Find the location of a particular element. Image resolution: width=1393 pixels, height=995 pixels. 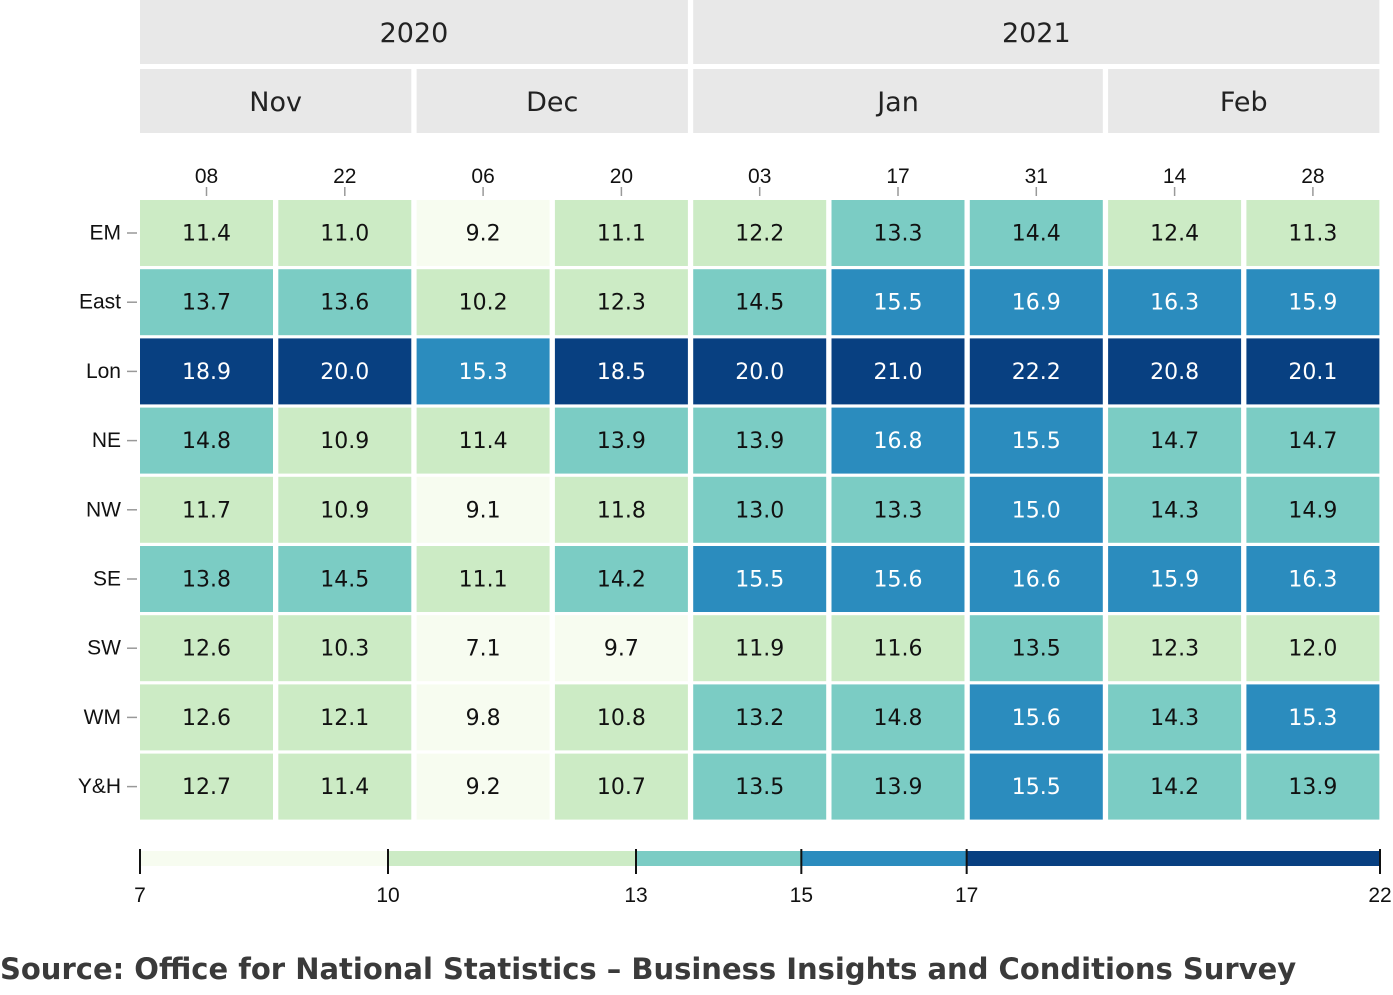

color-legend: 7 10 13 15 17 22 is located at coordinates (763, 878).